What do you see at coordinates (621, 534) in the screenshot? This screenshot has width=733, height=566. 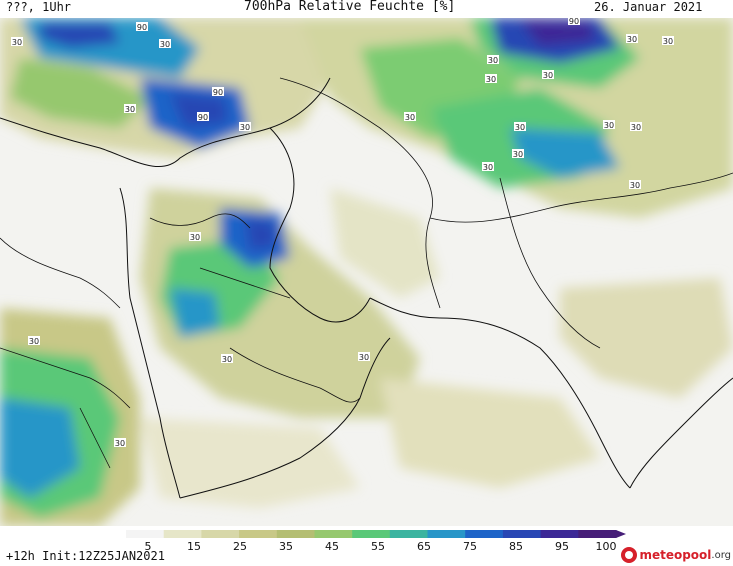 I see `colorbar-arrow-icon` at bounding box center [621, 534].